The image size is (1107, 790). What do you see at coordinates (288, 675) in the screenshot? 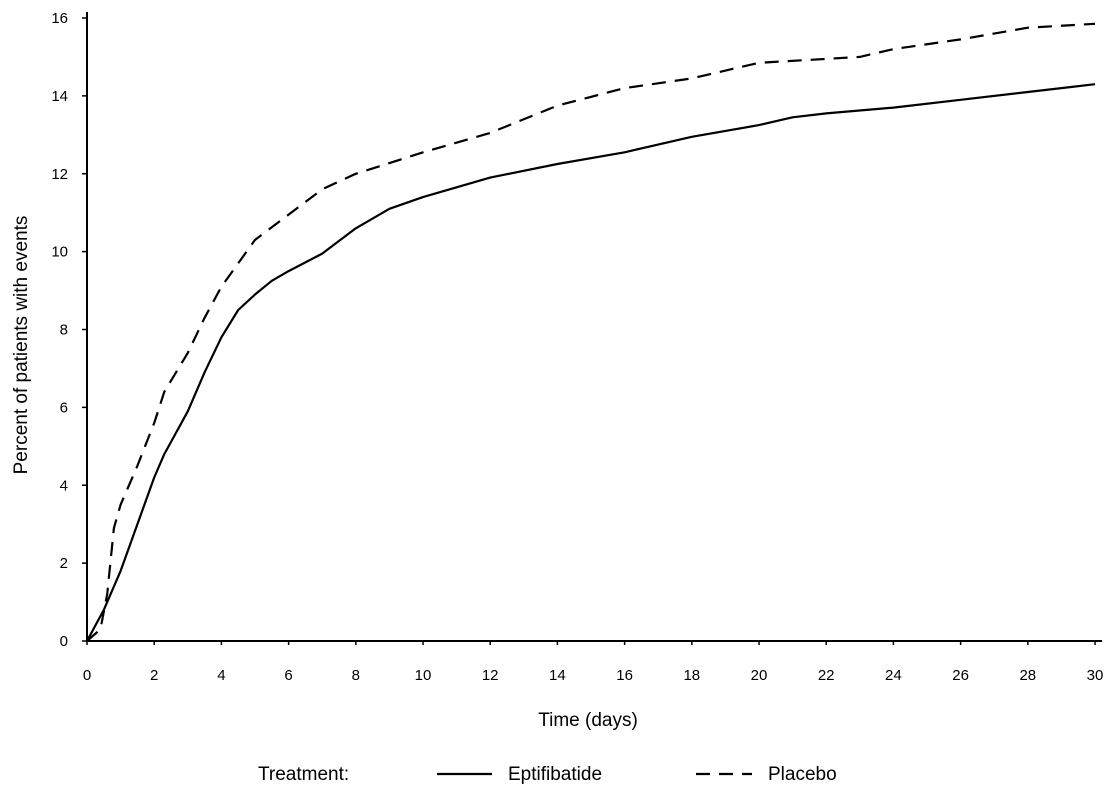
I see `x-tick-label: 6` at bounding box center [288, 675].